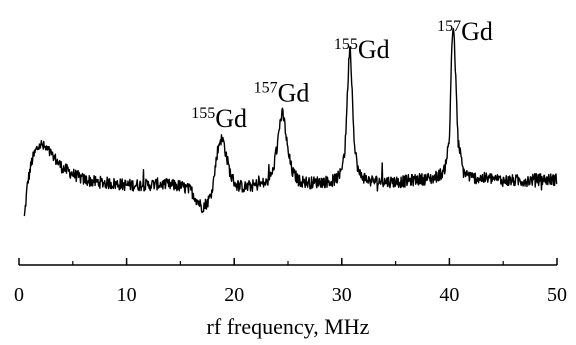  What do you see at coordinates (342, 295) in the screenshot?
I see `x-tick-label: 30` at bounding box center [342, 295].